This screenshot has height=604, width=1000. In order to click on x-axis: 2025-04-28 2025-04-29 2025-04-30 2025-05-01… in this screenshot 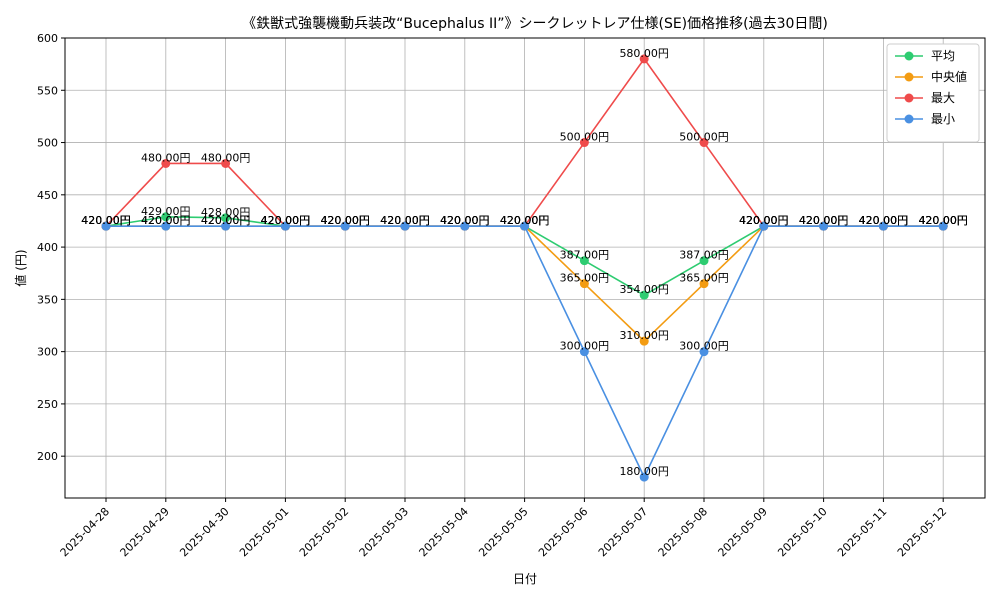, I will do `click(503, 528)`.